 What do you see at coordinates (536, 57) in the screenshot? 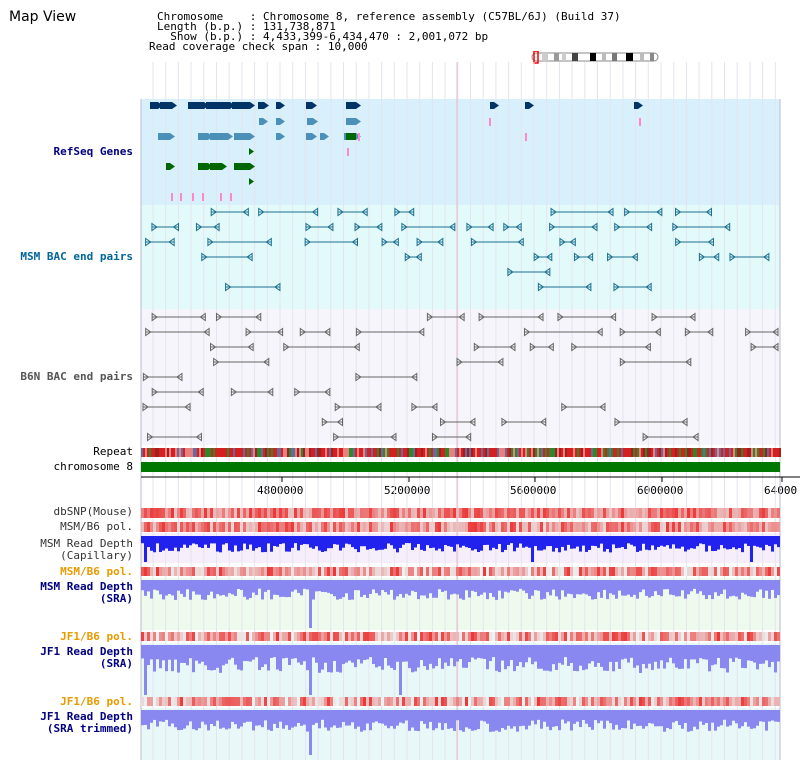
I see `ideogram-selection-marker` at bounding box center [536, 57].